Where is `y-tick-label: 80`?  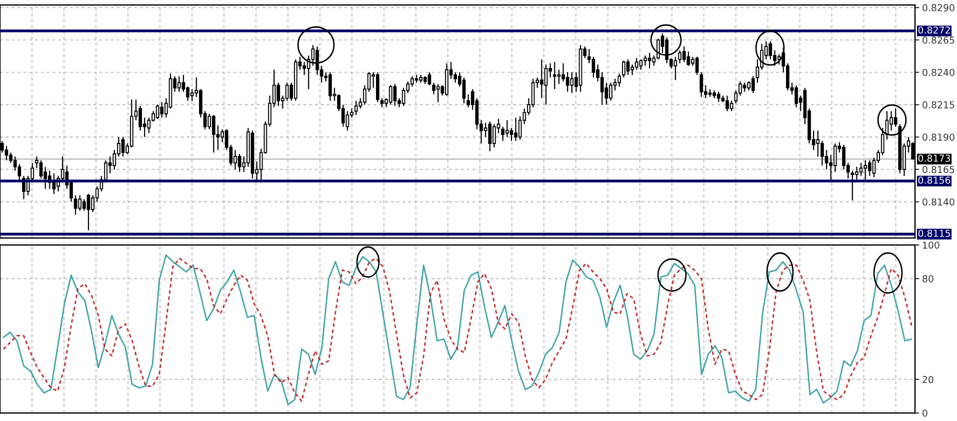 y-tick-label: 80 is located at coordinates (928, 278).